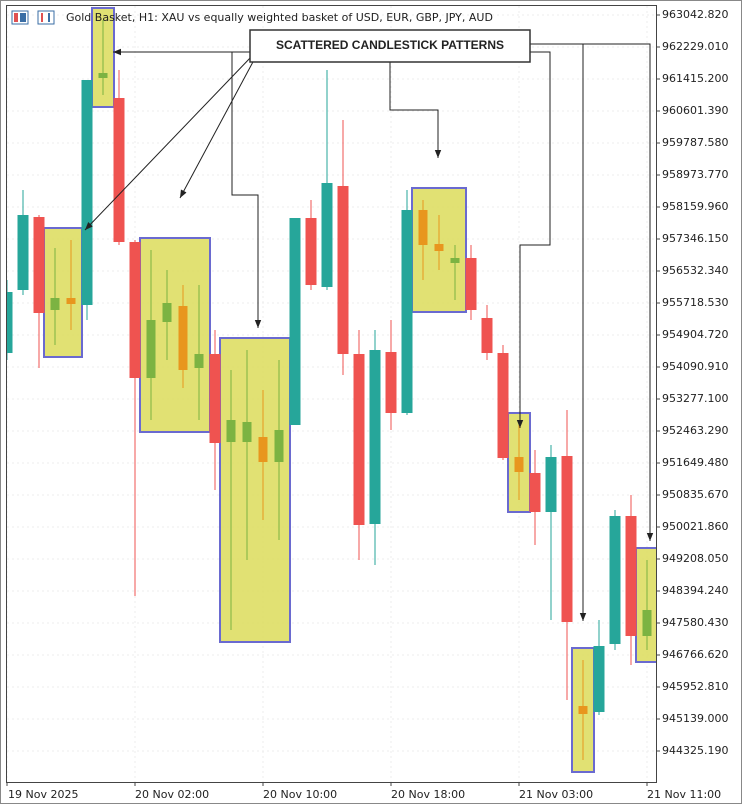 This screenshot has width=742, height=804. Describe the element at coordinates (695, 238) in the screenshot. I see `y-tick-label: 957346.150` at that location.